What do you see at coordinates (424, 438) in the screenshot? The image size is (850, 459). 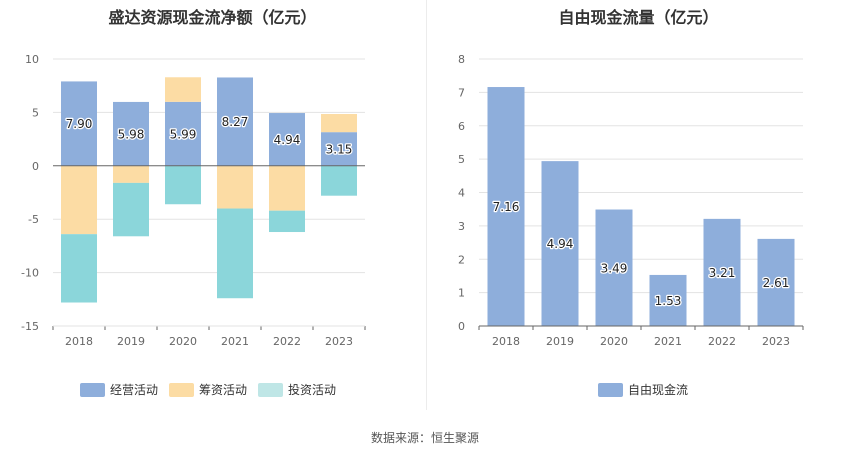 I see `data-source: 数据来源：恒生聚源` at bounding box center [424, 438].